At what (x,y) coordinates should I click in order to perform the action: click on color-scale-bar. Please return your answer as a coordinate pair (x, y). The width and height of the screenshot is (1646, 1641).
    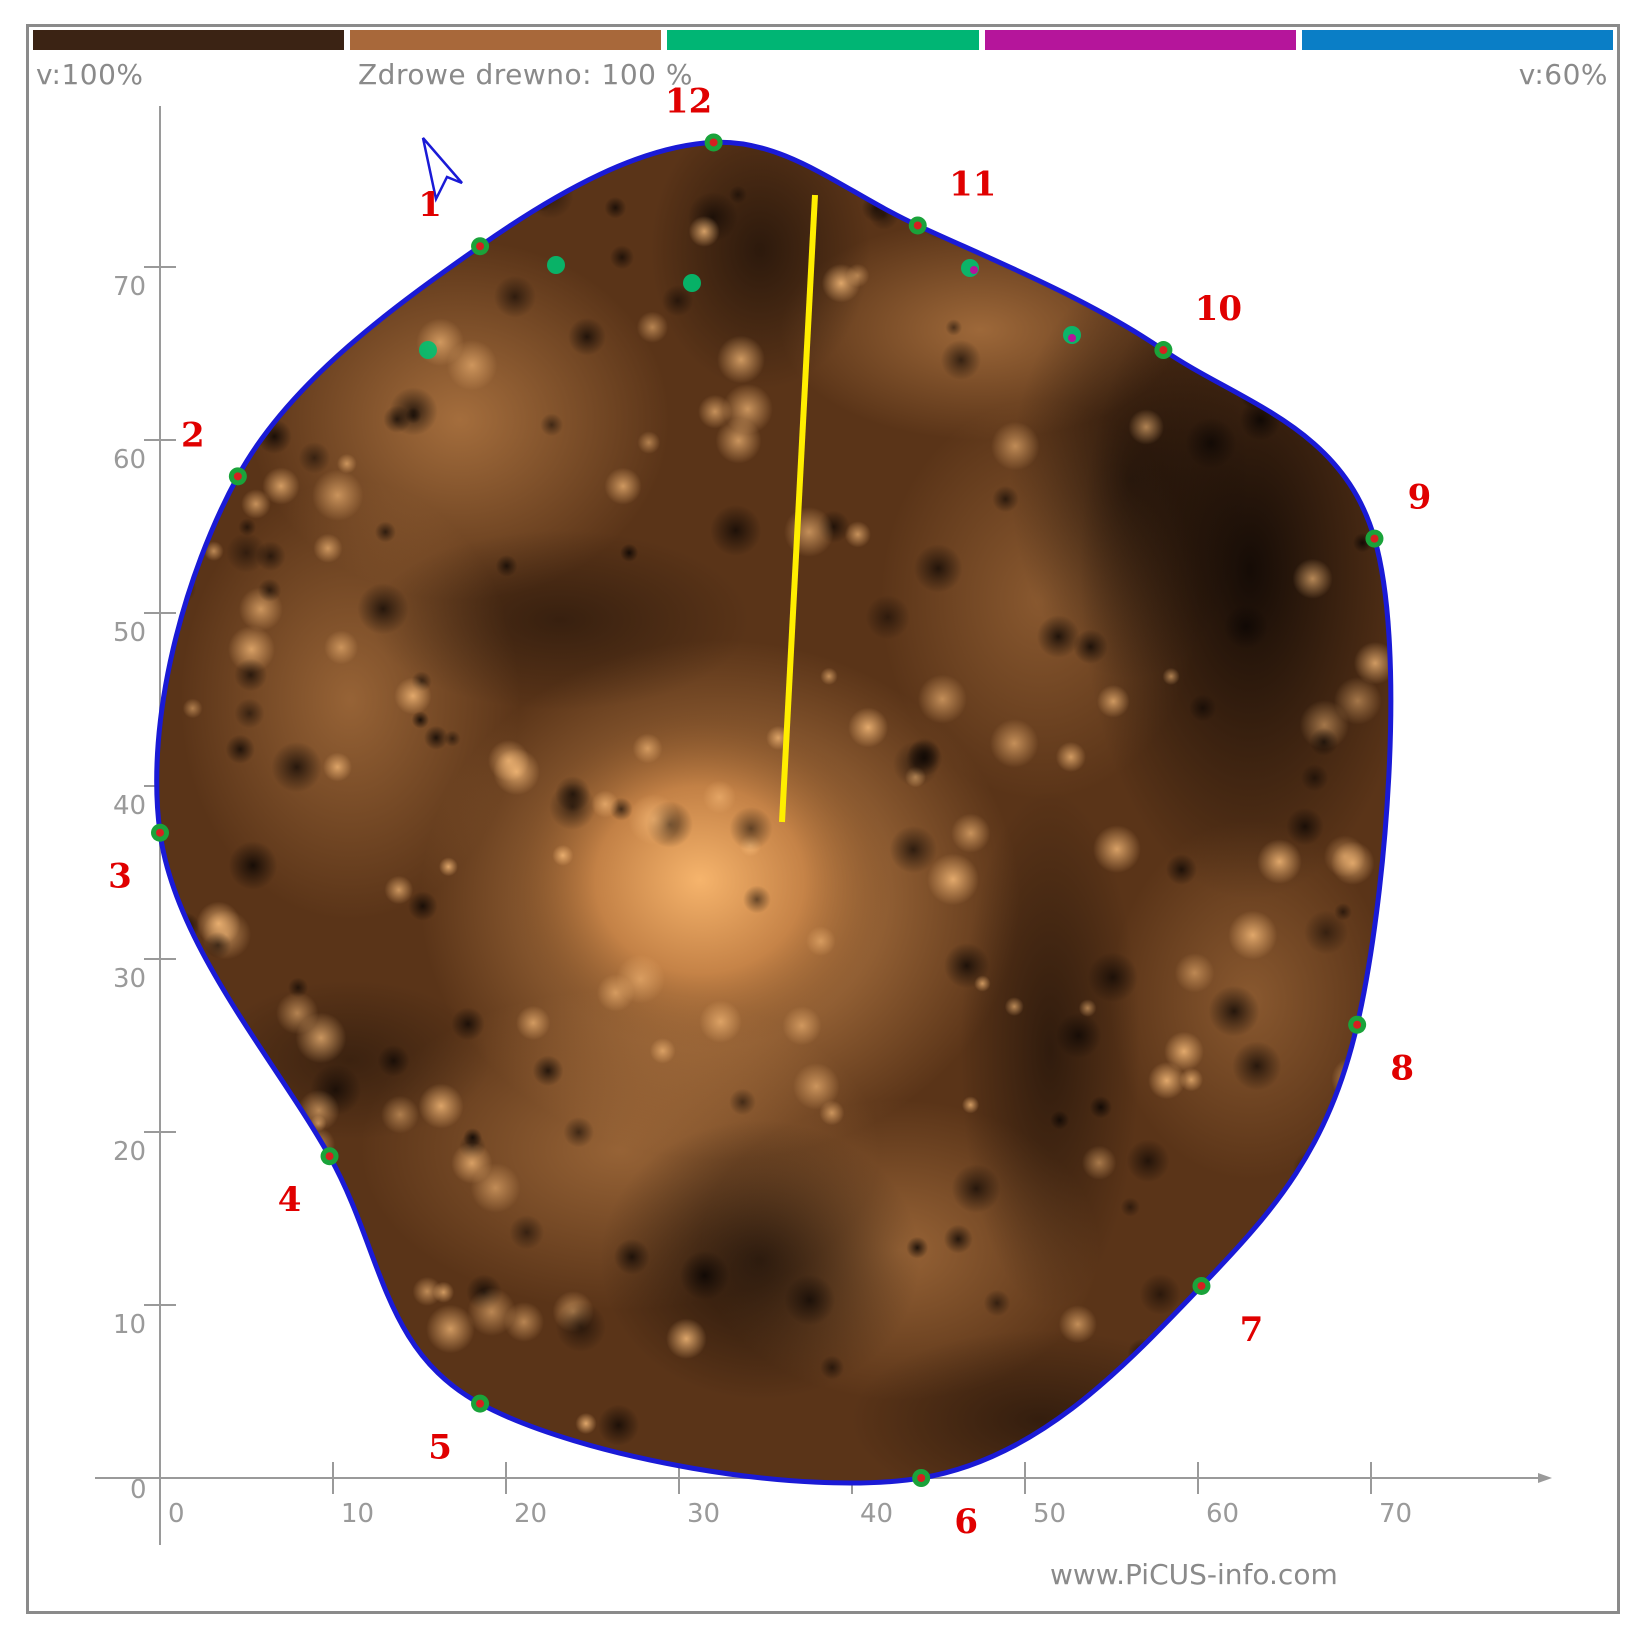
    Looking at the image, I should click on (823, 40).